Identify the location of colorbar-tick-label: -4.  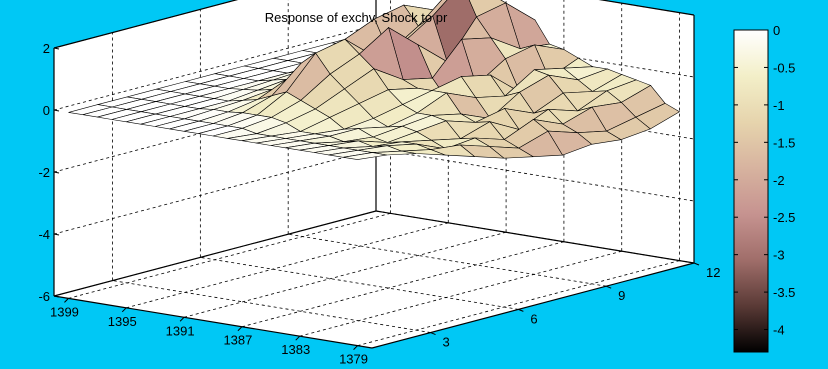
(779, 330).